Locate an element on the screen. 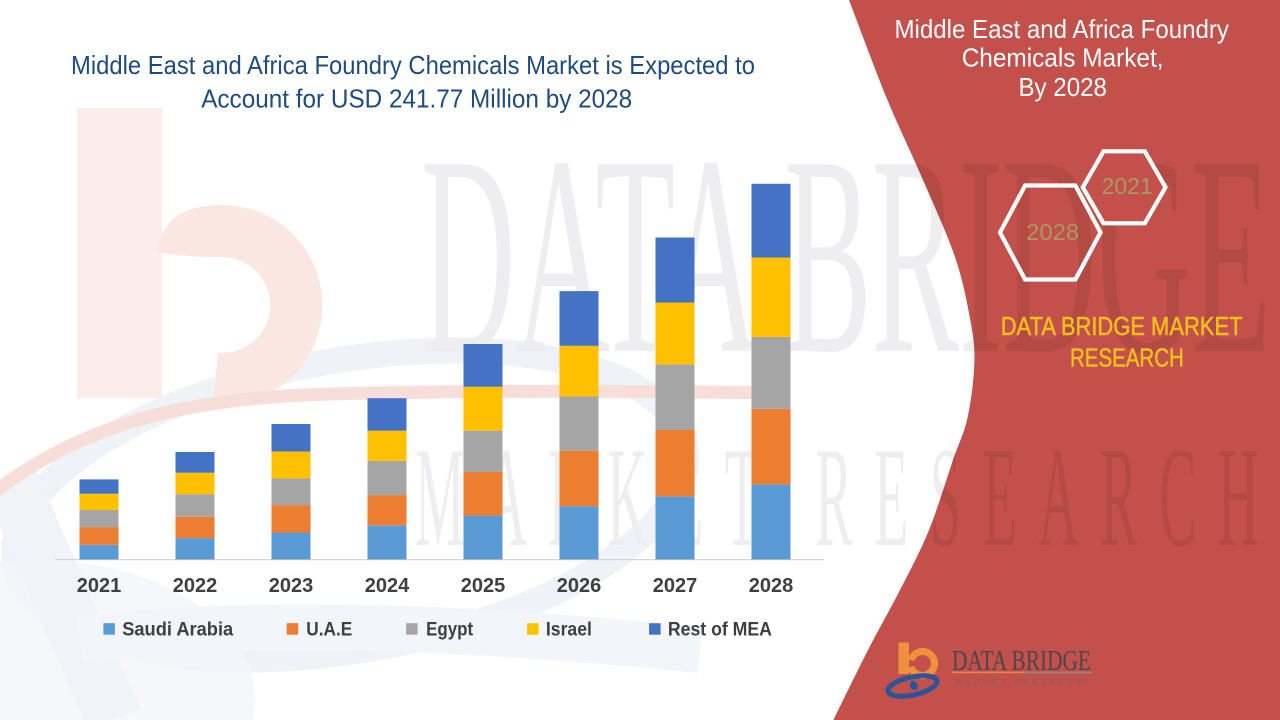 The height and width of the screenshot is (720, 1280). svg-text:Account for USD 241.77 Million: Account for USD 241.77 Million by 2028 is located at coordinates (416, 98).